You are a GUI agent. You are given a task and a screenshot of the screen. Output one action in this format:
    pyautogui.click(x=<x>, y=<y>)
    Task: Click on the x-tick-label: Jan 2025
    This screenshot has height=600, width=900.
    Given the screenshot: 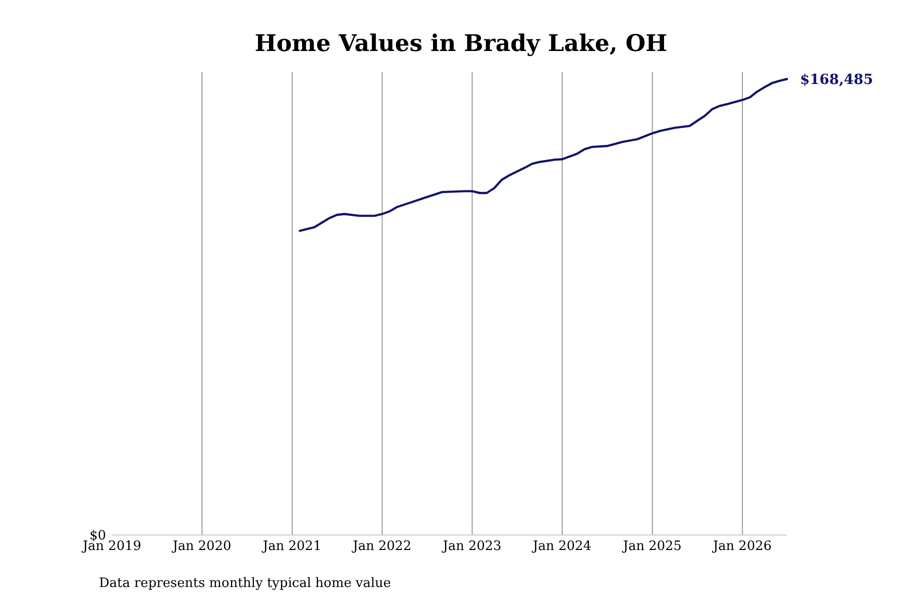 What is the action you would take?
    pyautogui.click(x=651, y=546)
    